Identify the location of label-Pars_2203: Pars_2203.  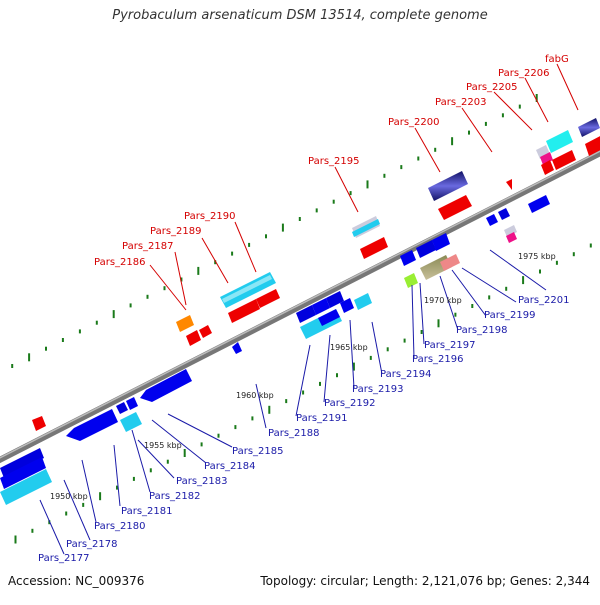
(460, 102).